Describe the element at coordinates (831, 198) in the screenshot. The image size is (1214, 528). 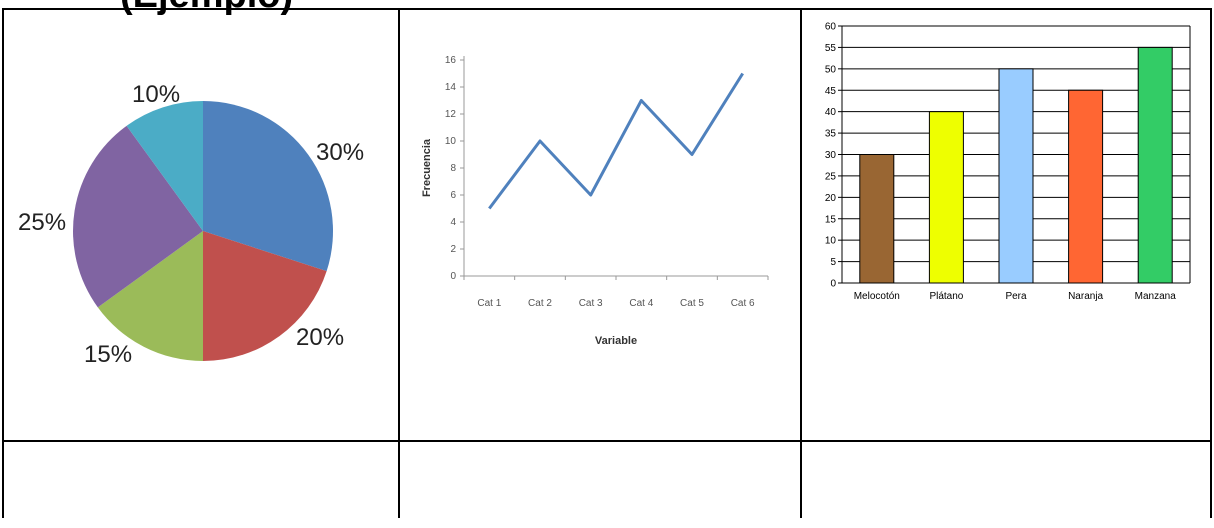
I see `y-tick-label: 20` at that location.